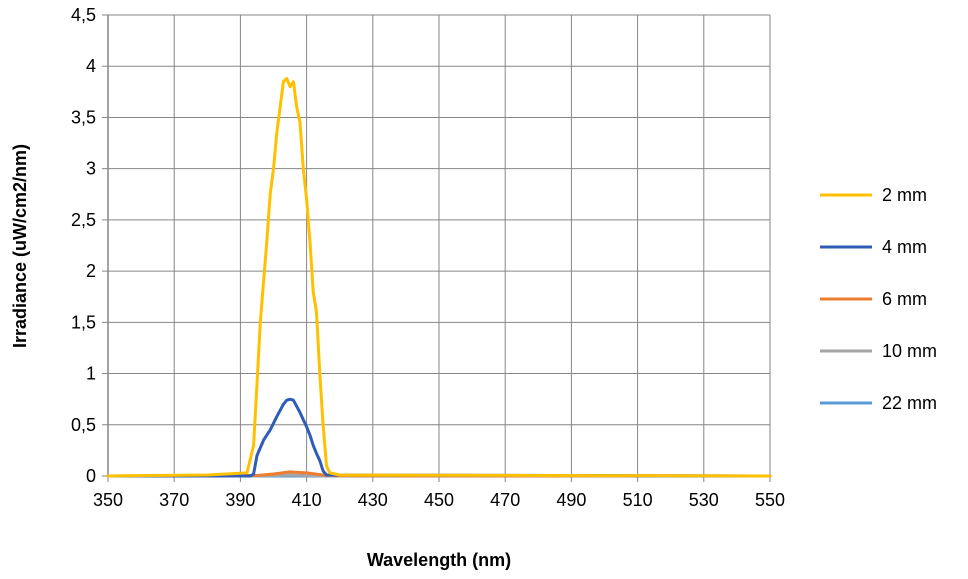  Describe the element at coordinates (91, 271) in the screenshot. I see `y-tick-label: 2` at that location.